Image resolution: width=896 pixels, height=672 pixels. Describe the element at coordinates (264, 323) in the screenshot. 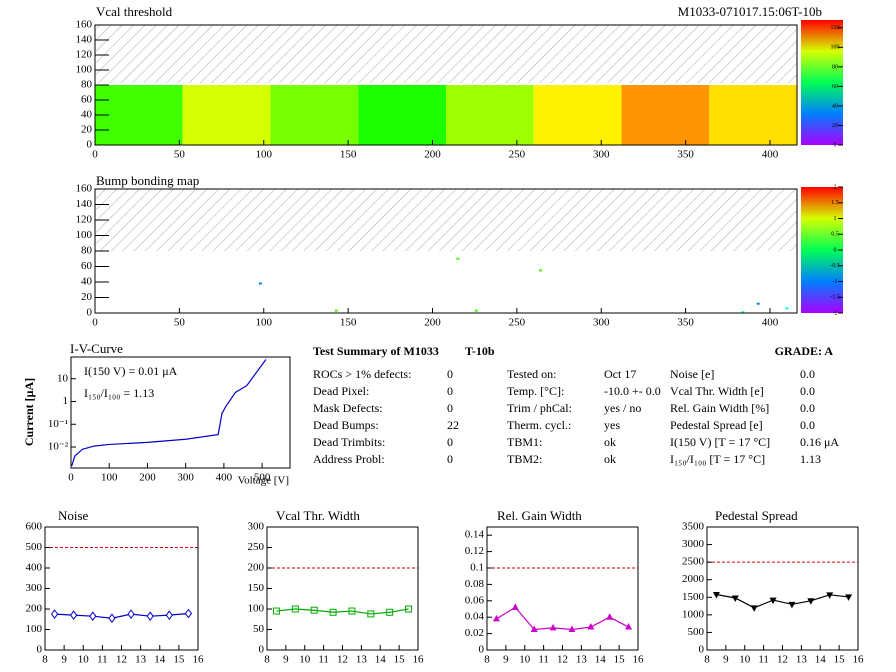

I see `x-tick-label: 100` at that location.